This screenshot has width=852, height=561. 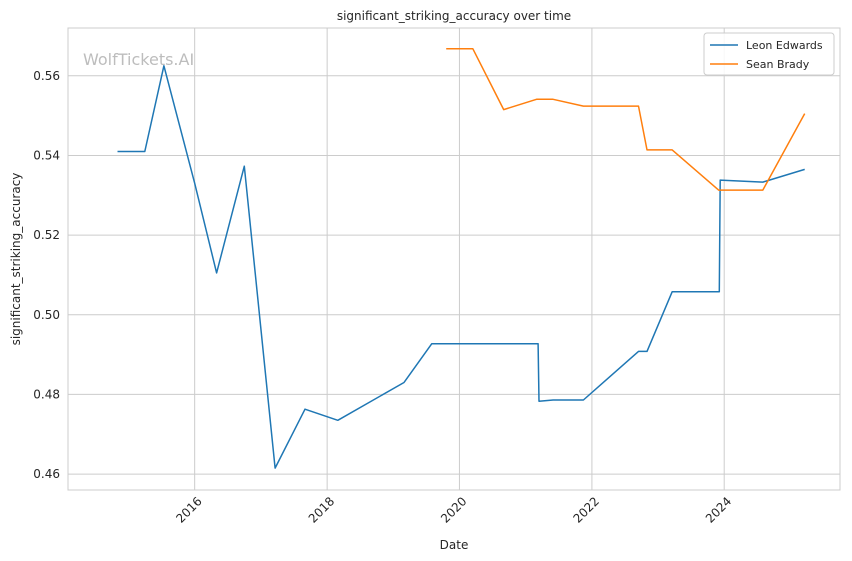 I want to click on legend-label-leon-edwards: Leon Edwards, so click(x=784, y=45).